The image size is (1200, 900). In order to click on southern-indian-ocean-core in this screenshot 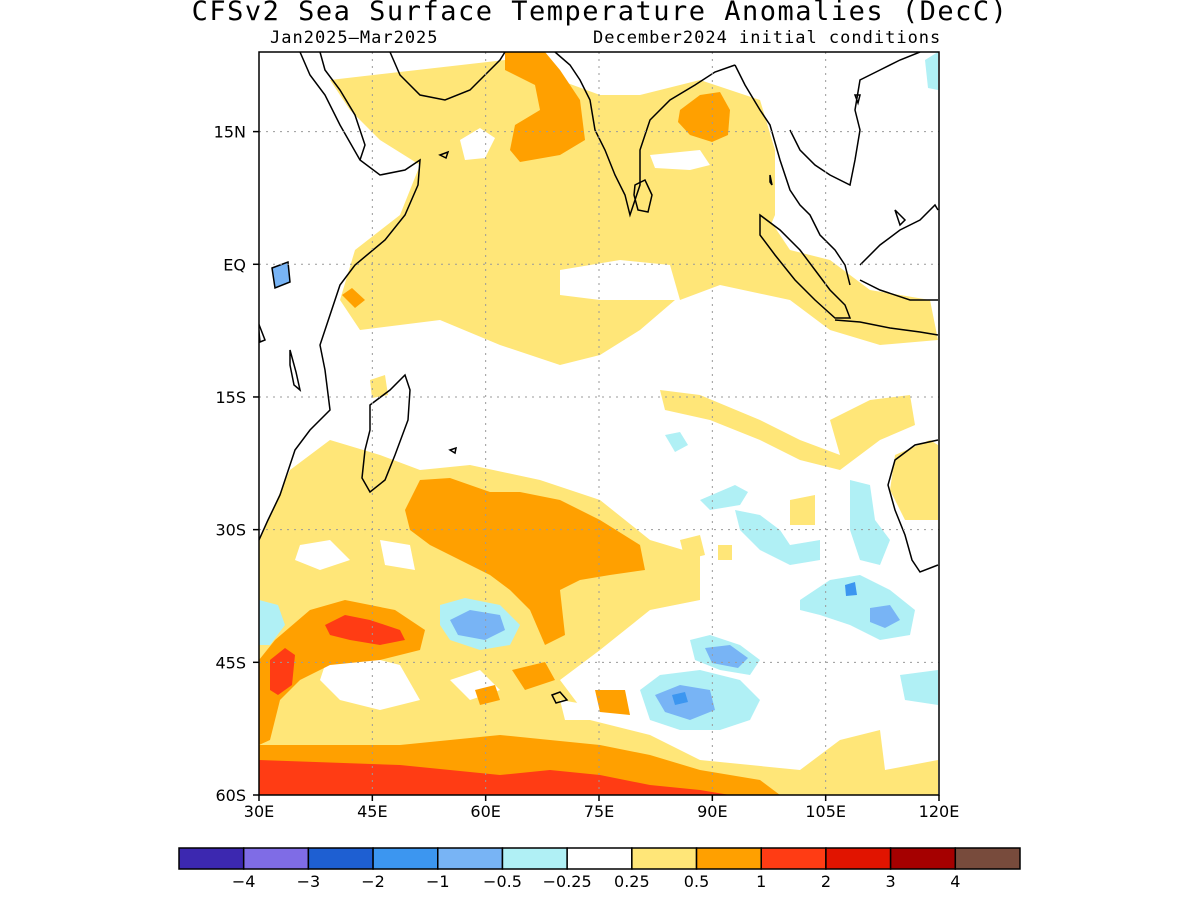, I will do `click(525, 561)`.